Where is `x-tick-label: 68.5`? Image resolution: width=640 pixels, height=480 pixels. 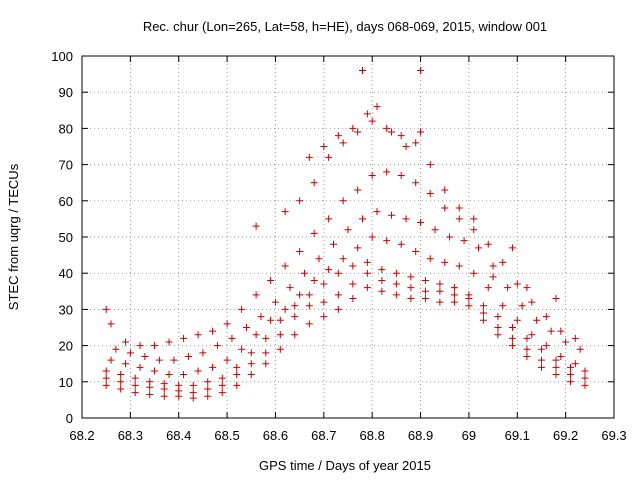
x-tick-label: 68.5 is located at coordinates (226, 435).